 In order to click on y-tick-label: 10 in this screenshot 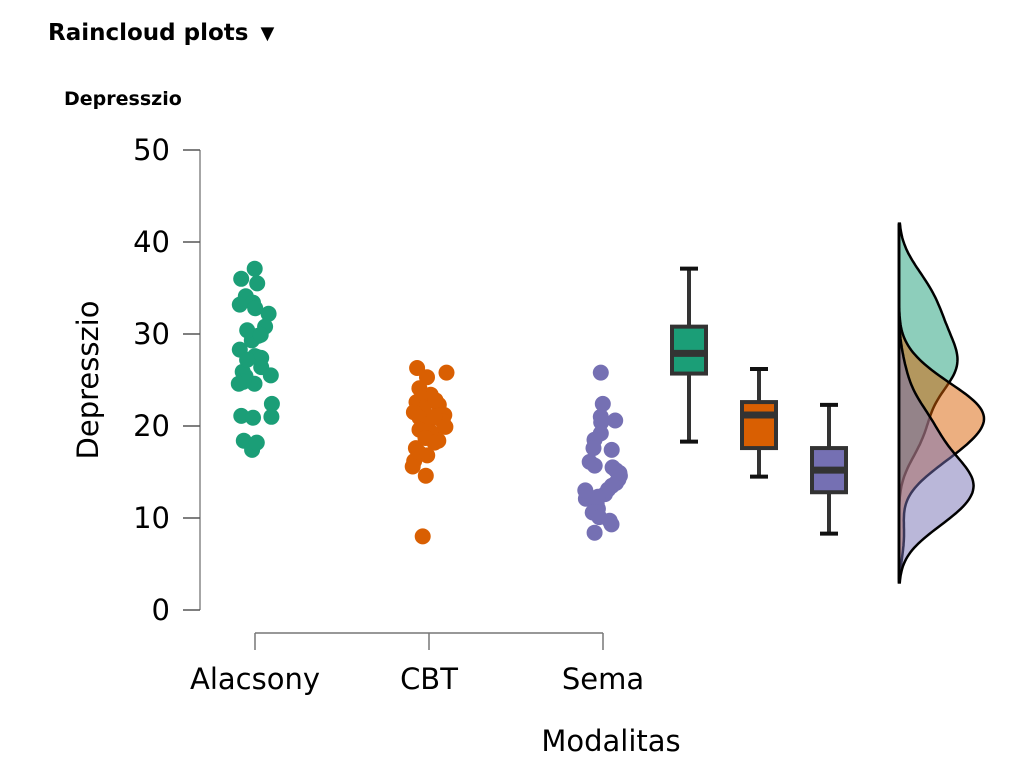, I will do `click(151, 518)`.